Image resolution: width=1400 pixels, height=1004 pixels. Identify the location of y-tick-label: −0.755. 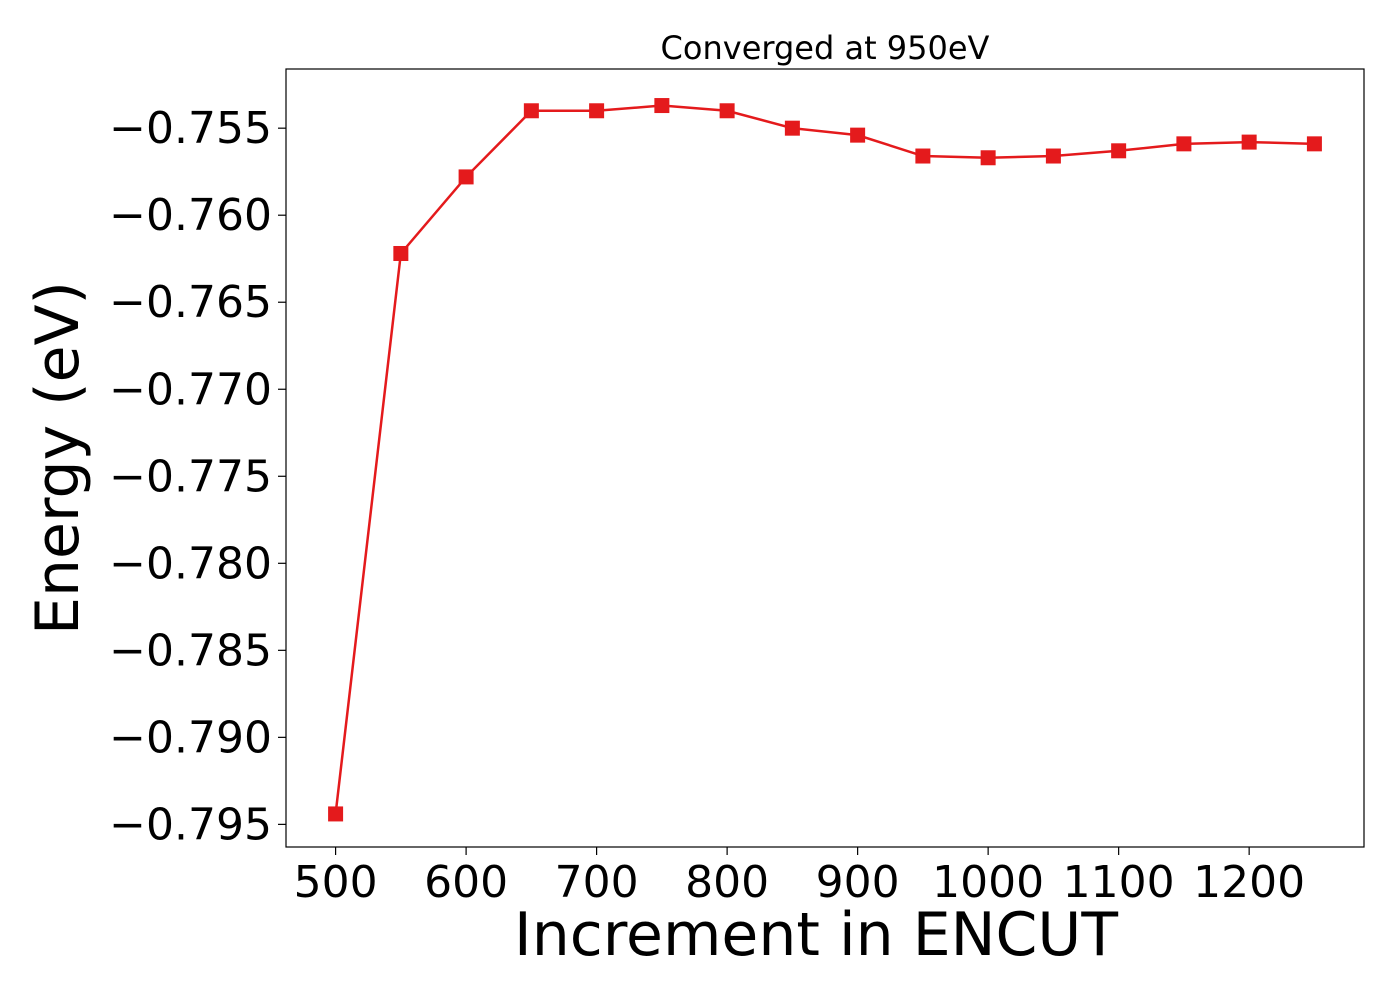
(190, 128).